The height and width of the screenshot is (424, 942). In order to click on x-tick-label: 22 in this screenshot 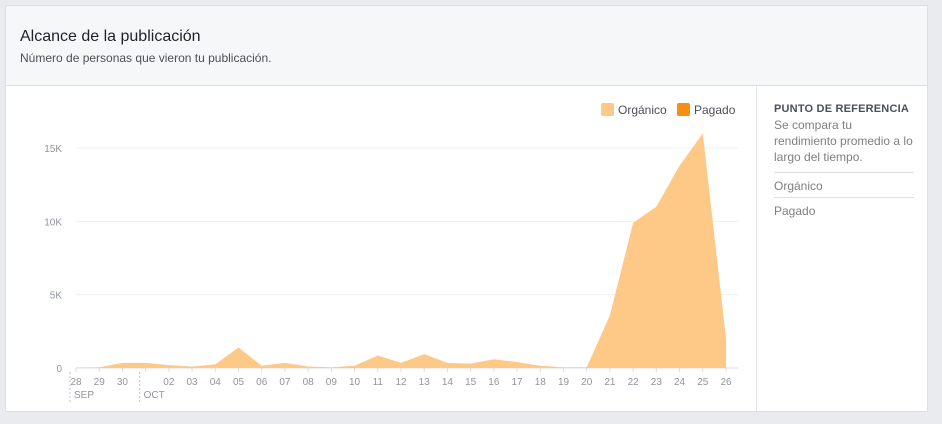, I will do `click(634, 382)`.